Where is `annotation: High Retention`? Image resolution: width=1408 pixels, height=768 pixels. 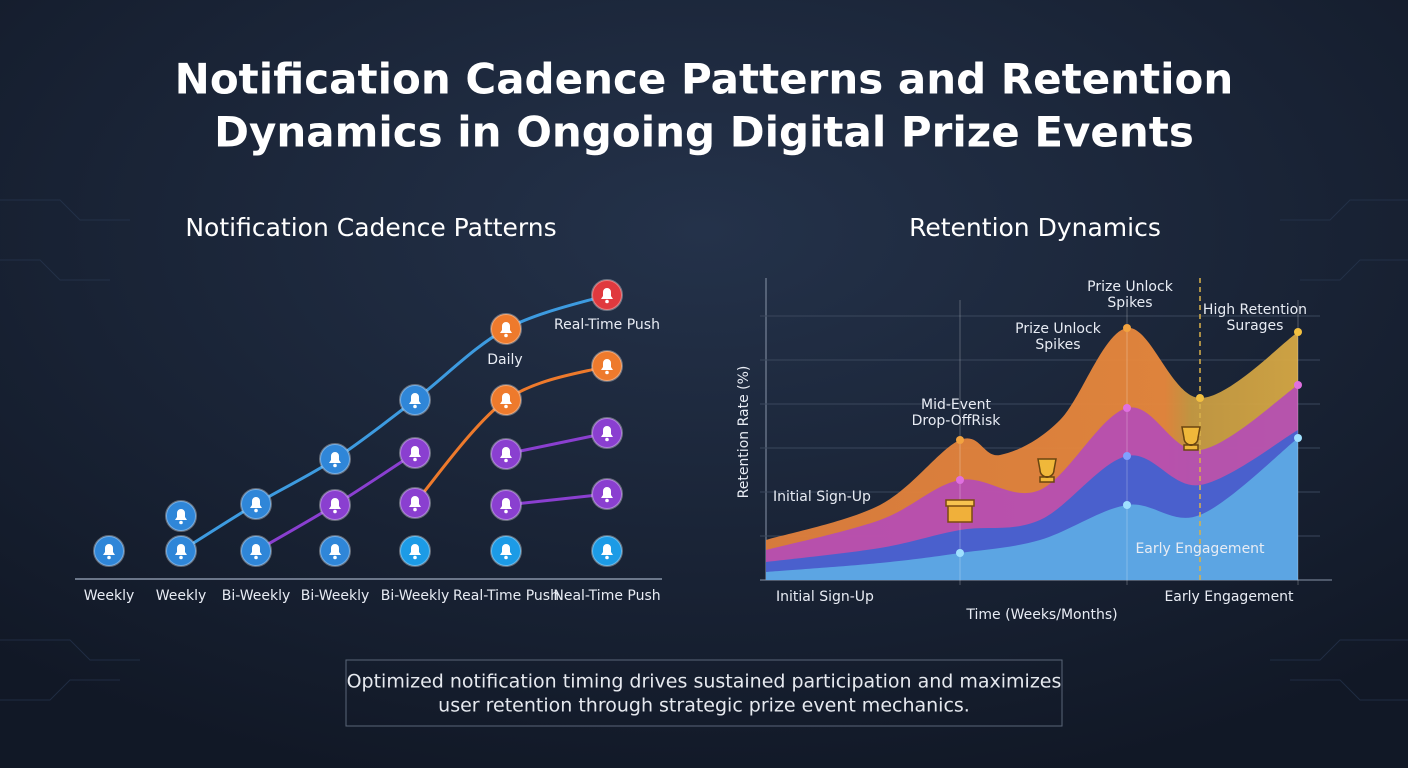
annotation: High Retention is located at coordinates (1255, 310).